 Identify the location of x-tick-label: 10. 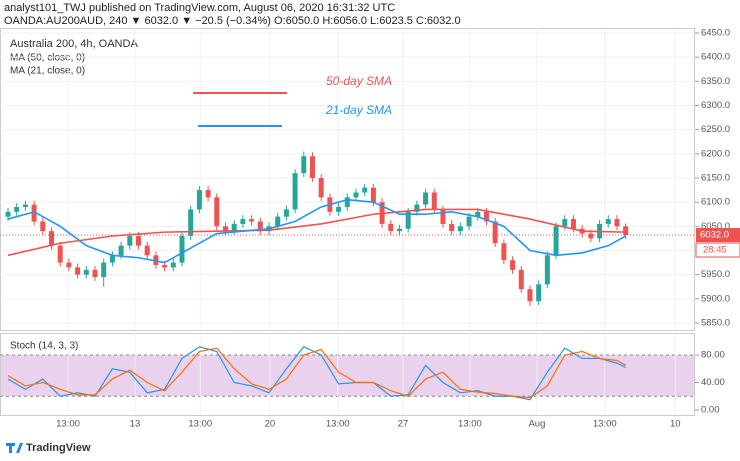
(675, 424).